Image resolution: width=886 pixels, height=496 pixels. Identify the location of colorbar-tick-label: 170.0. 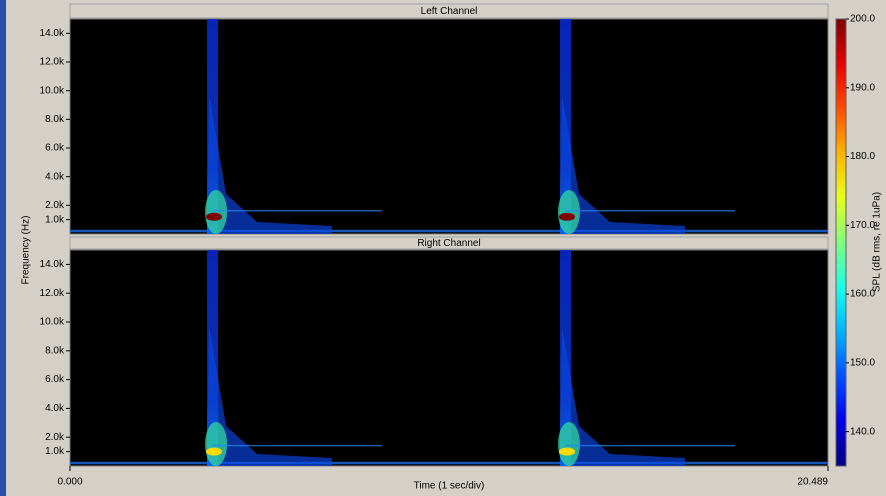
(862, 225).